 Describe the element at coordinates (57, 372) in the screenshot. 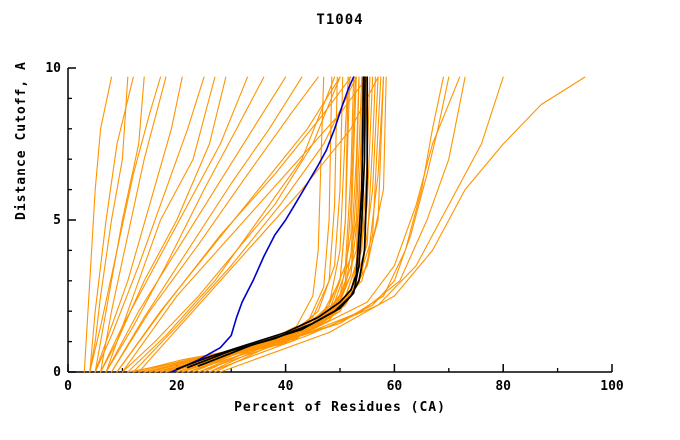

I see `y-tick-label: 0` at that location.